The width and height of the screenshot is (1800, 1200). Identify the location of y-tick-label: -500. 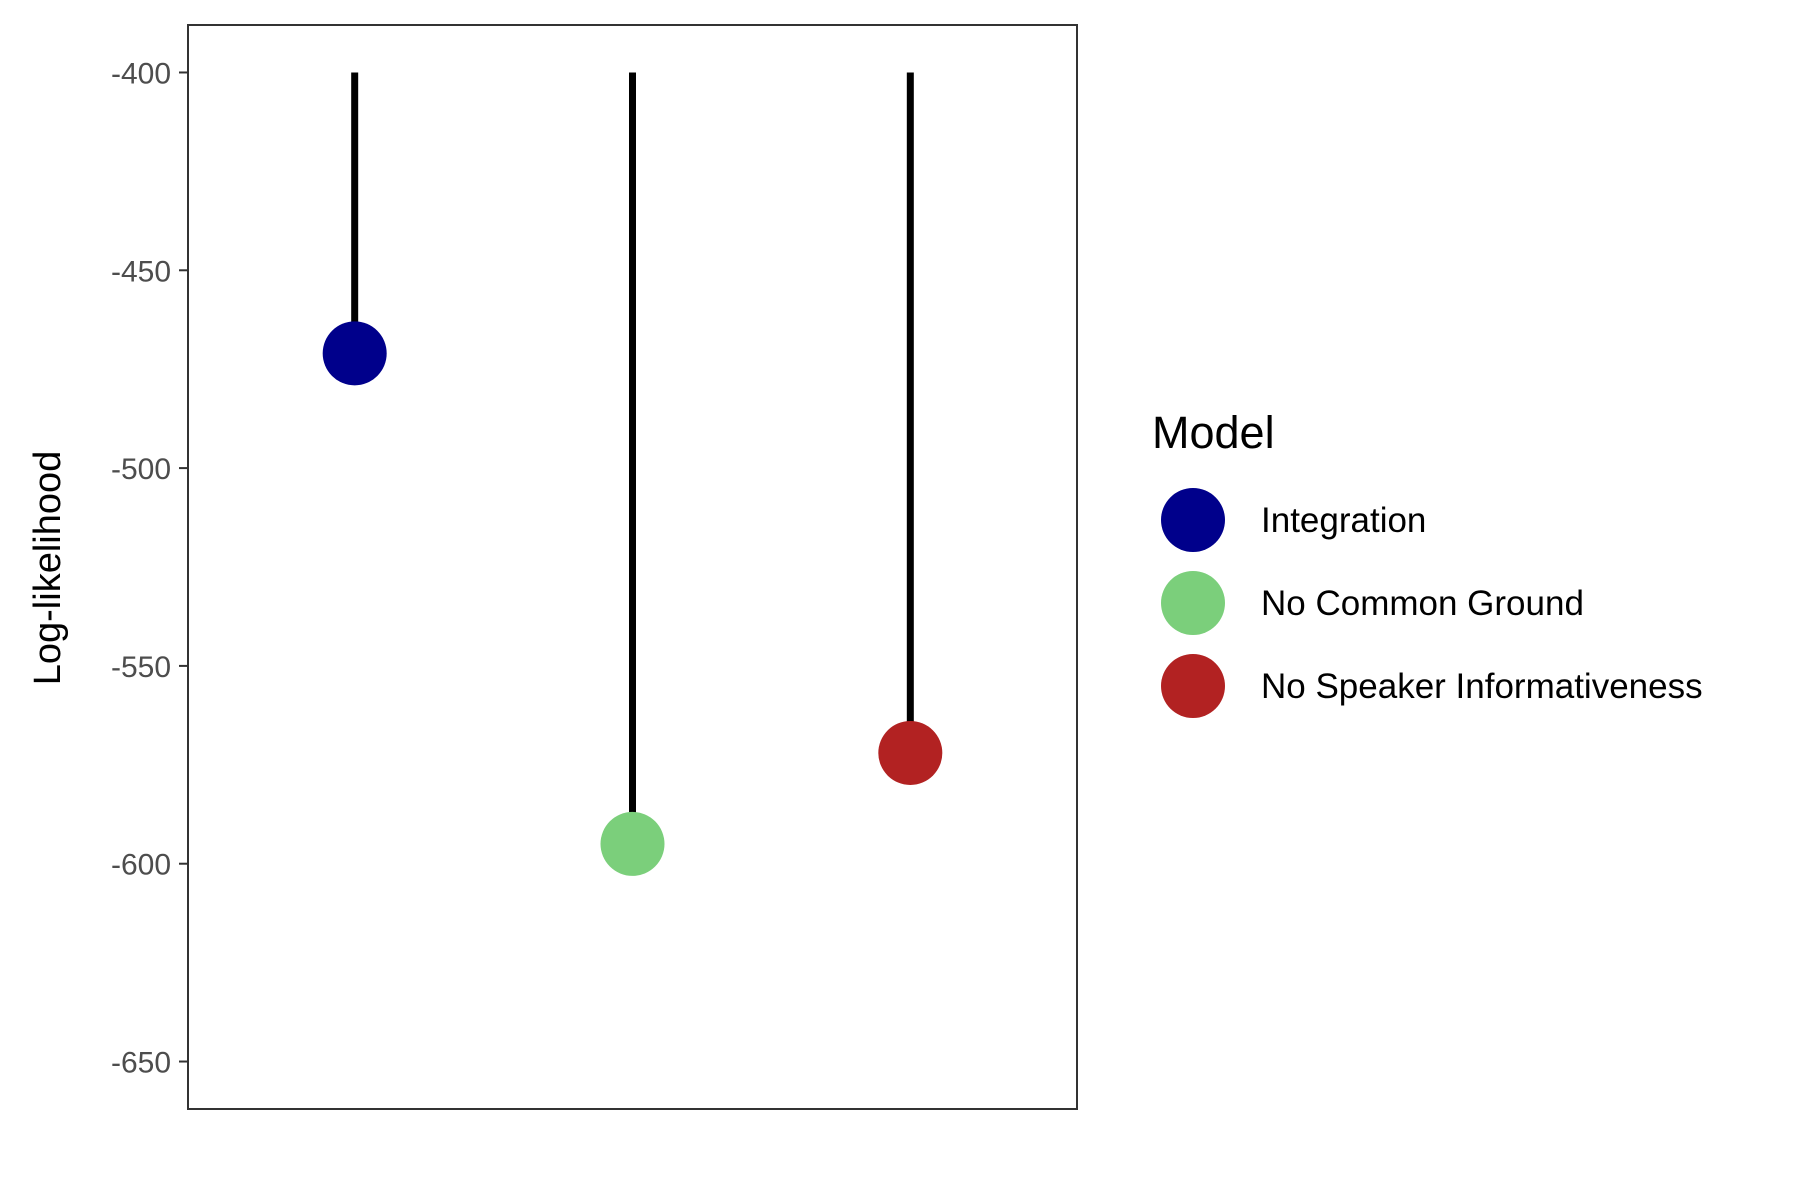
(141, 469).